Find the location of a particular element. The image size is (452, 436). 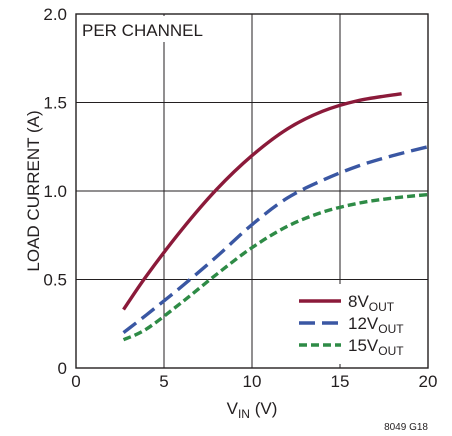

y-tick-label: 0.5 is located at coordinates (55, 280).